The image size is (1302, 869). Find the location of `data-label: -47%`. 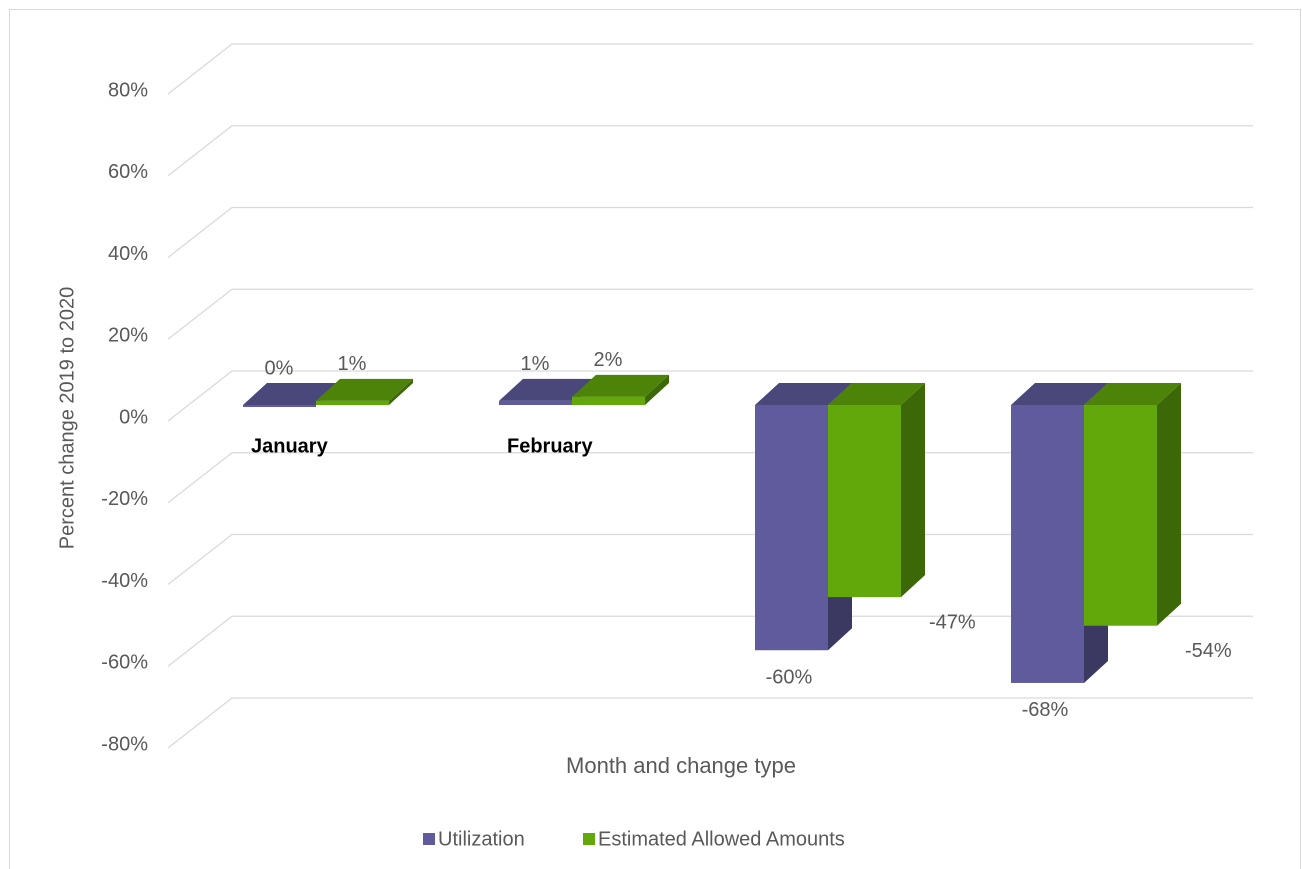

data-label: -47% is located at coordinates (952, 622).